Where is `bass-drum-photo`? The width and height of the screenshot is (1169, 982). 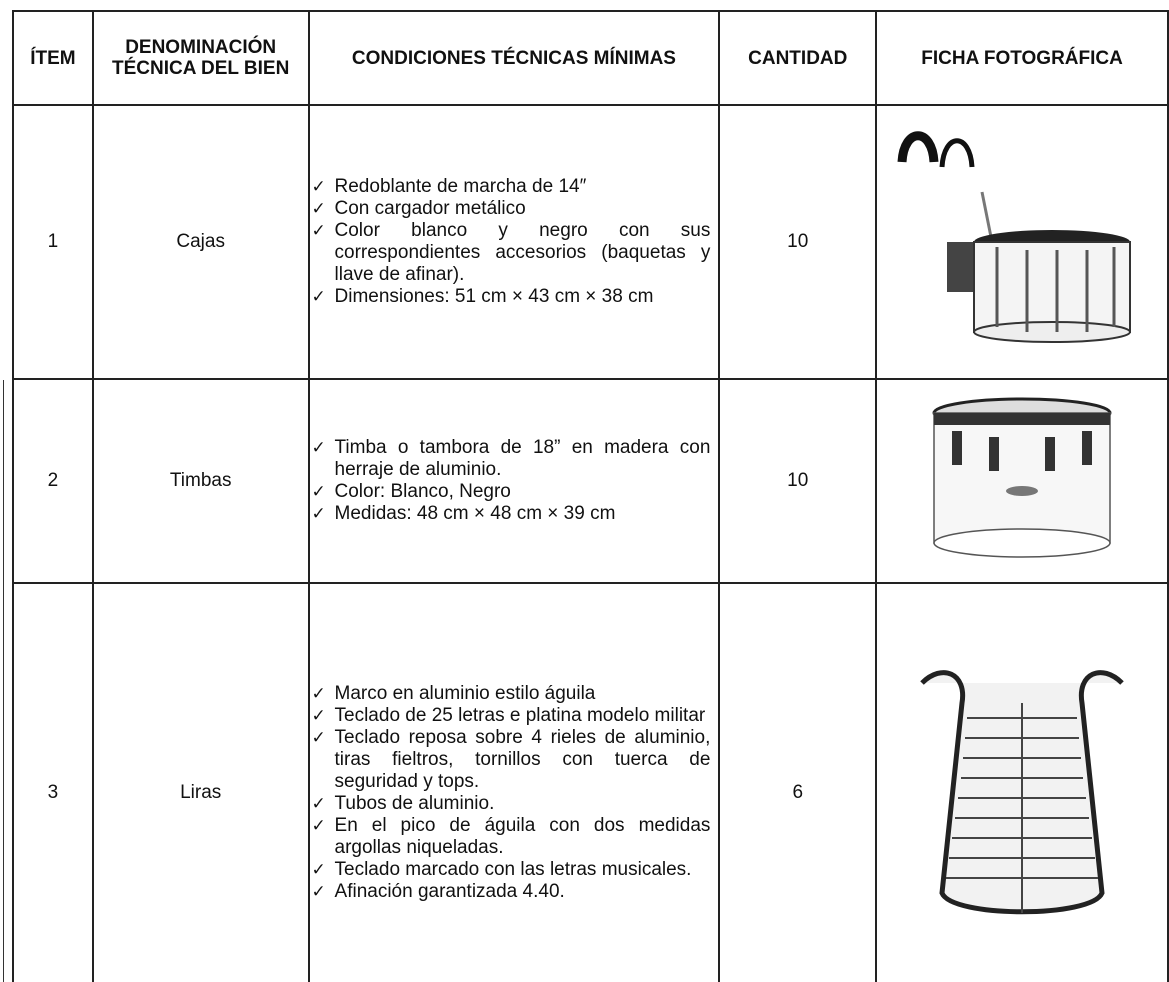 bass-drum-photo is located at coordinates (1022, 477).